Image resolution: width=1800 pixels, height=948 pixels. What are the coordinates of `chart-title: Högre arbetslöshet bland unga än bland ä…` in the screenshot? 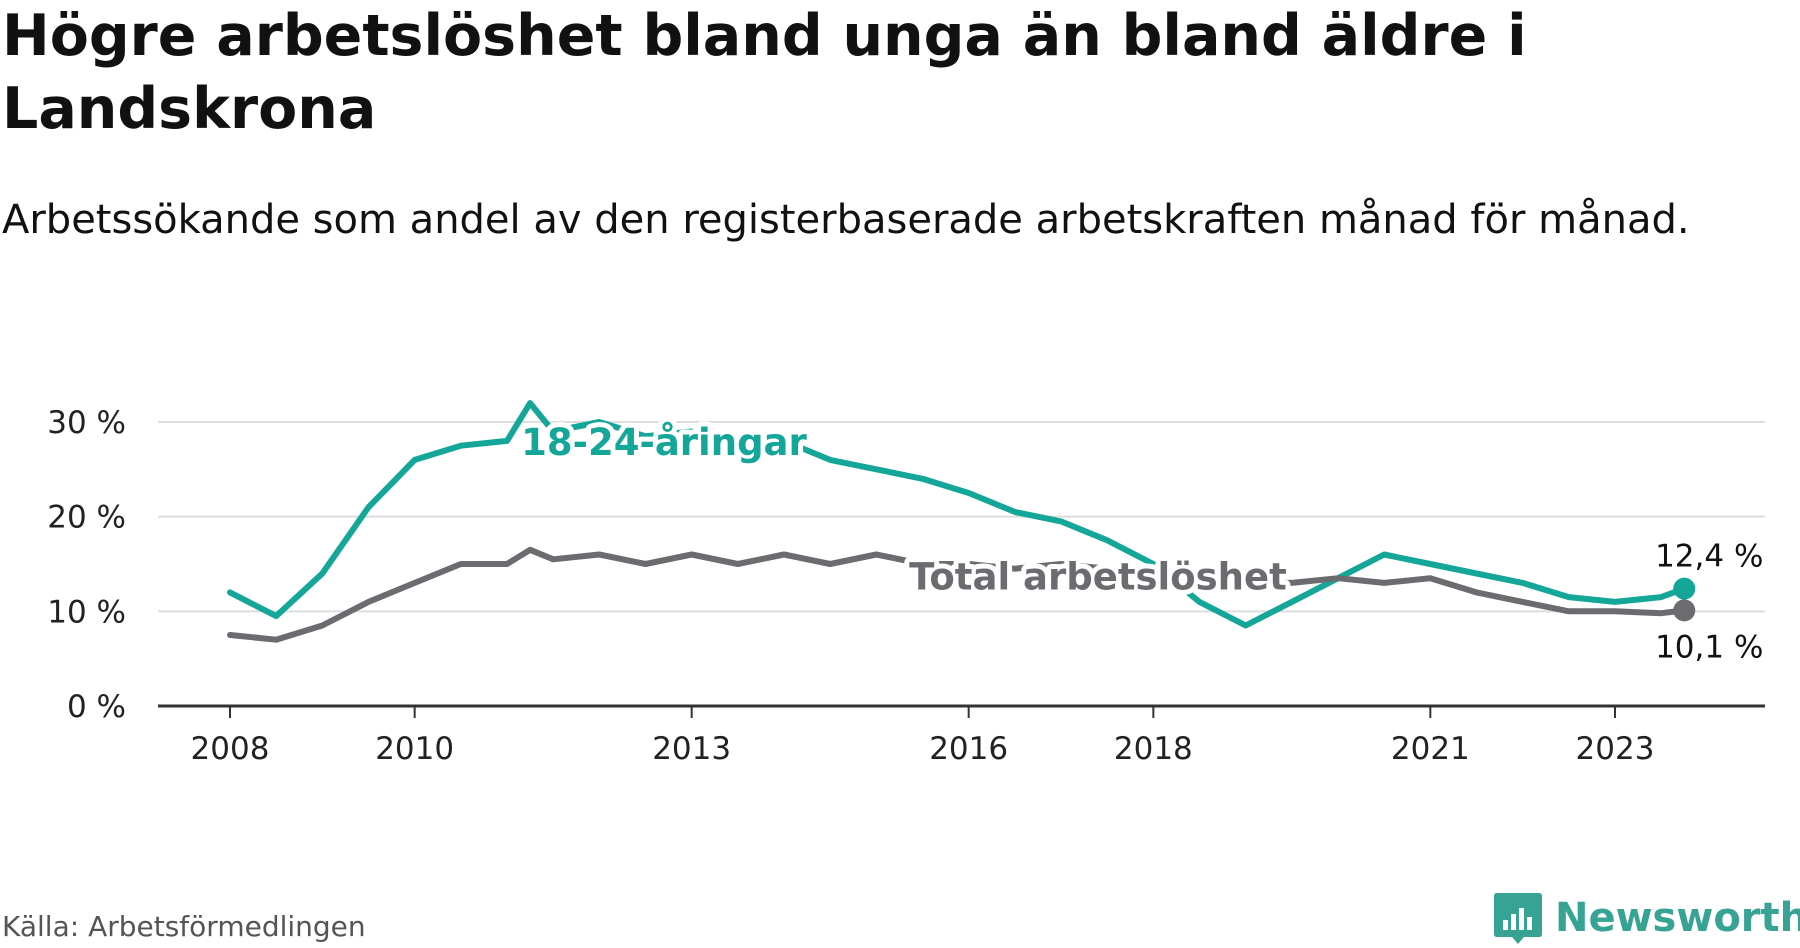 It's located at (764, 72).